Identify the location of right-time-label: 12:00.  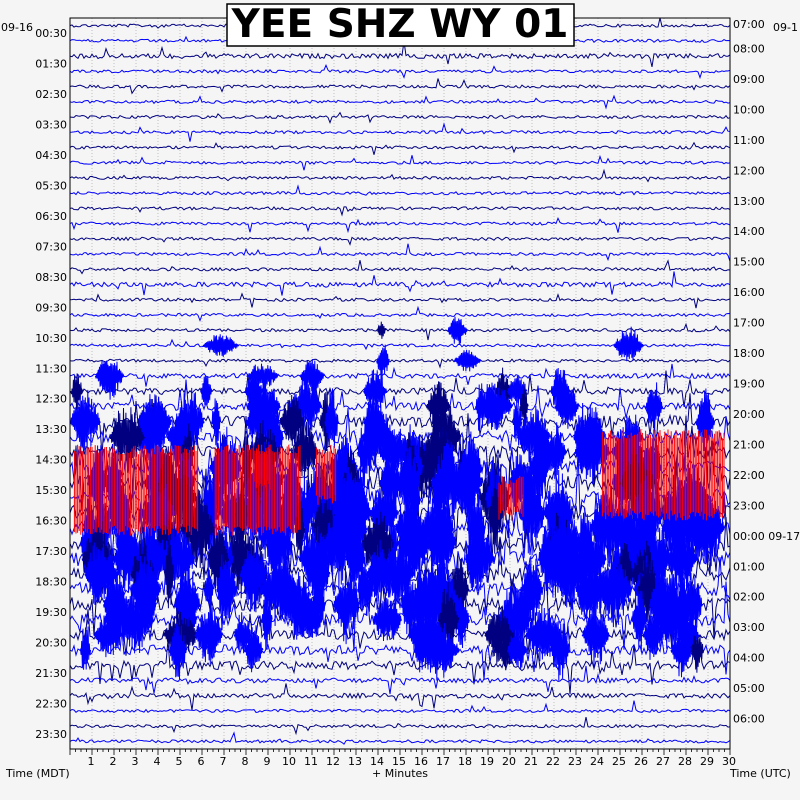
(749, 170).